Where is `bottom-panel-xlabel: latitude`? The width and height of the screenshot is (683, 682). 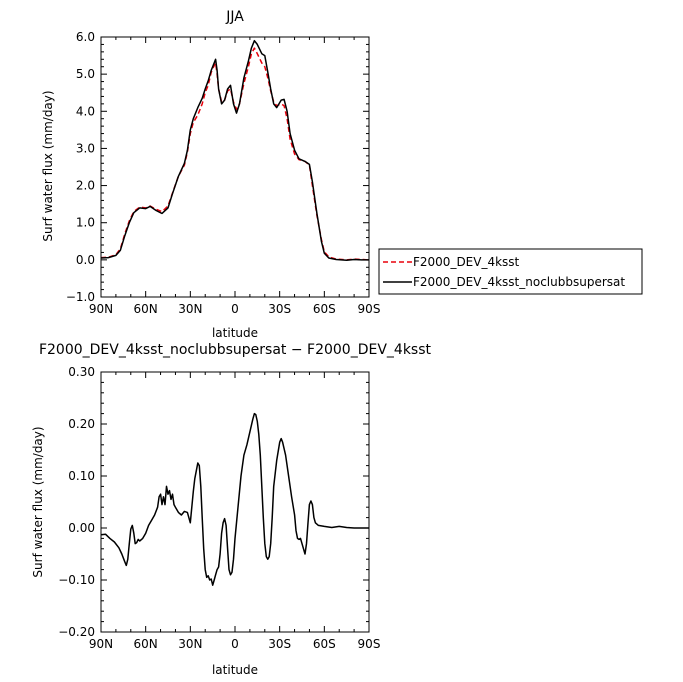 bottom-panel-xlabel: latitude is located at coordinates (235, 670).